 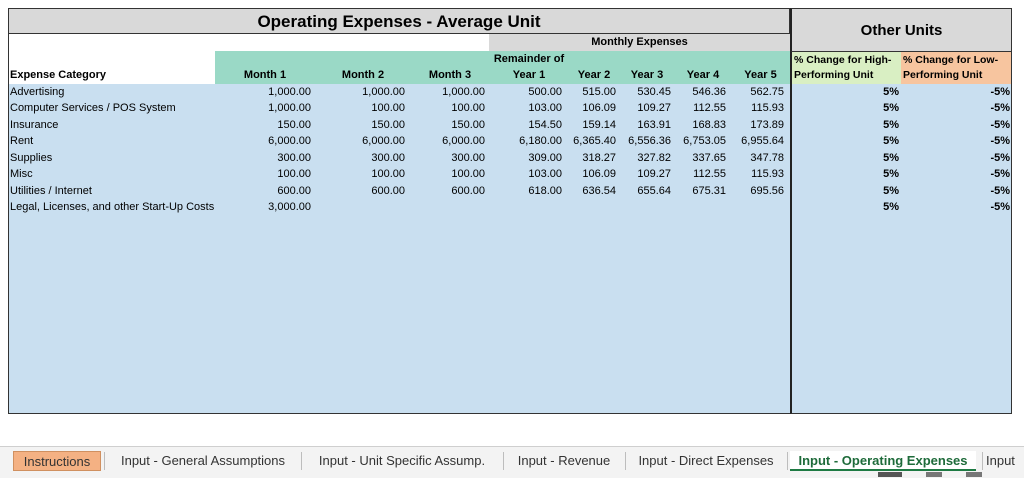 What do you see at coordinates (399, 21) in the screenshot?
I see `sheet-title: Operating Expenses - Average Unit` at bounding box center [399, 21].